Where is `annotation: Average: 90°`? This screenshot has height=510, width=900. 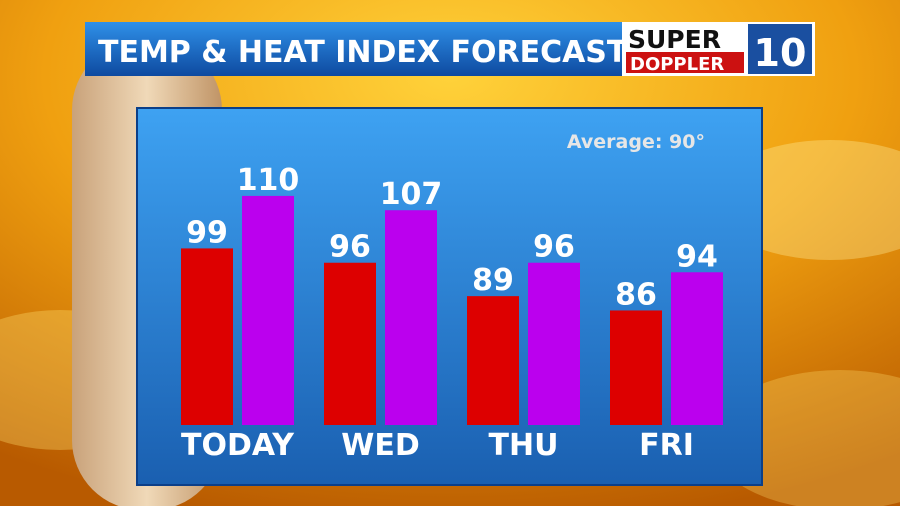
annotation: Average: 90° is located at coordinates (636, 142).